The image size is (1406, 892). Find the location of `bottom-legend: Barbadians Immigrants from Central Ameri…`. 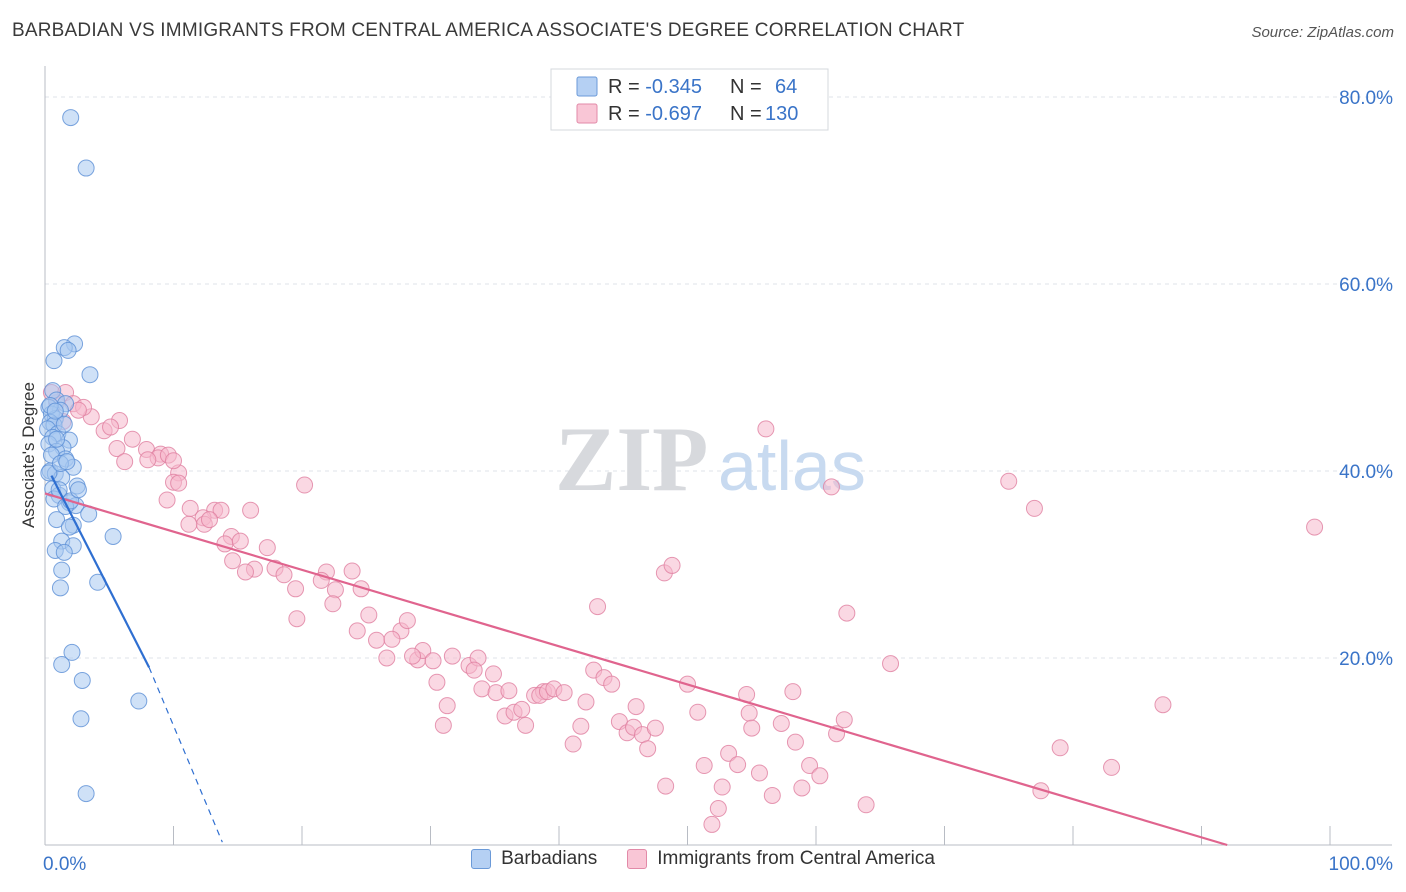

bottom-legend: Barbadians Immigrants from Central Ameri… is located at coordinates (703, 859).